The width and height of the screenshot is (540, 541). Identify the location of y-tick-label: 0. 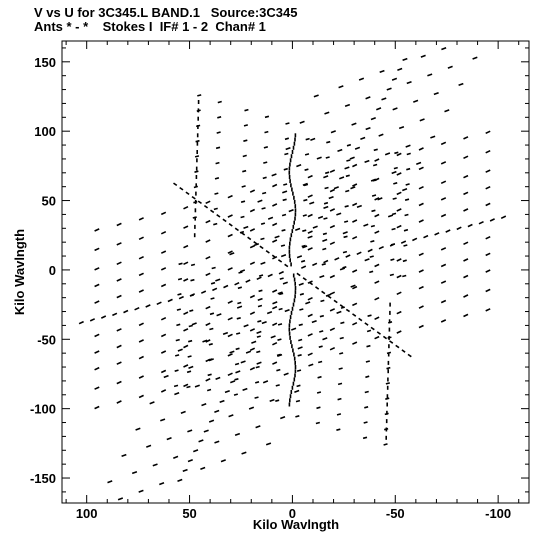
(52, 270).